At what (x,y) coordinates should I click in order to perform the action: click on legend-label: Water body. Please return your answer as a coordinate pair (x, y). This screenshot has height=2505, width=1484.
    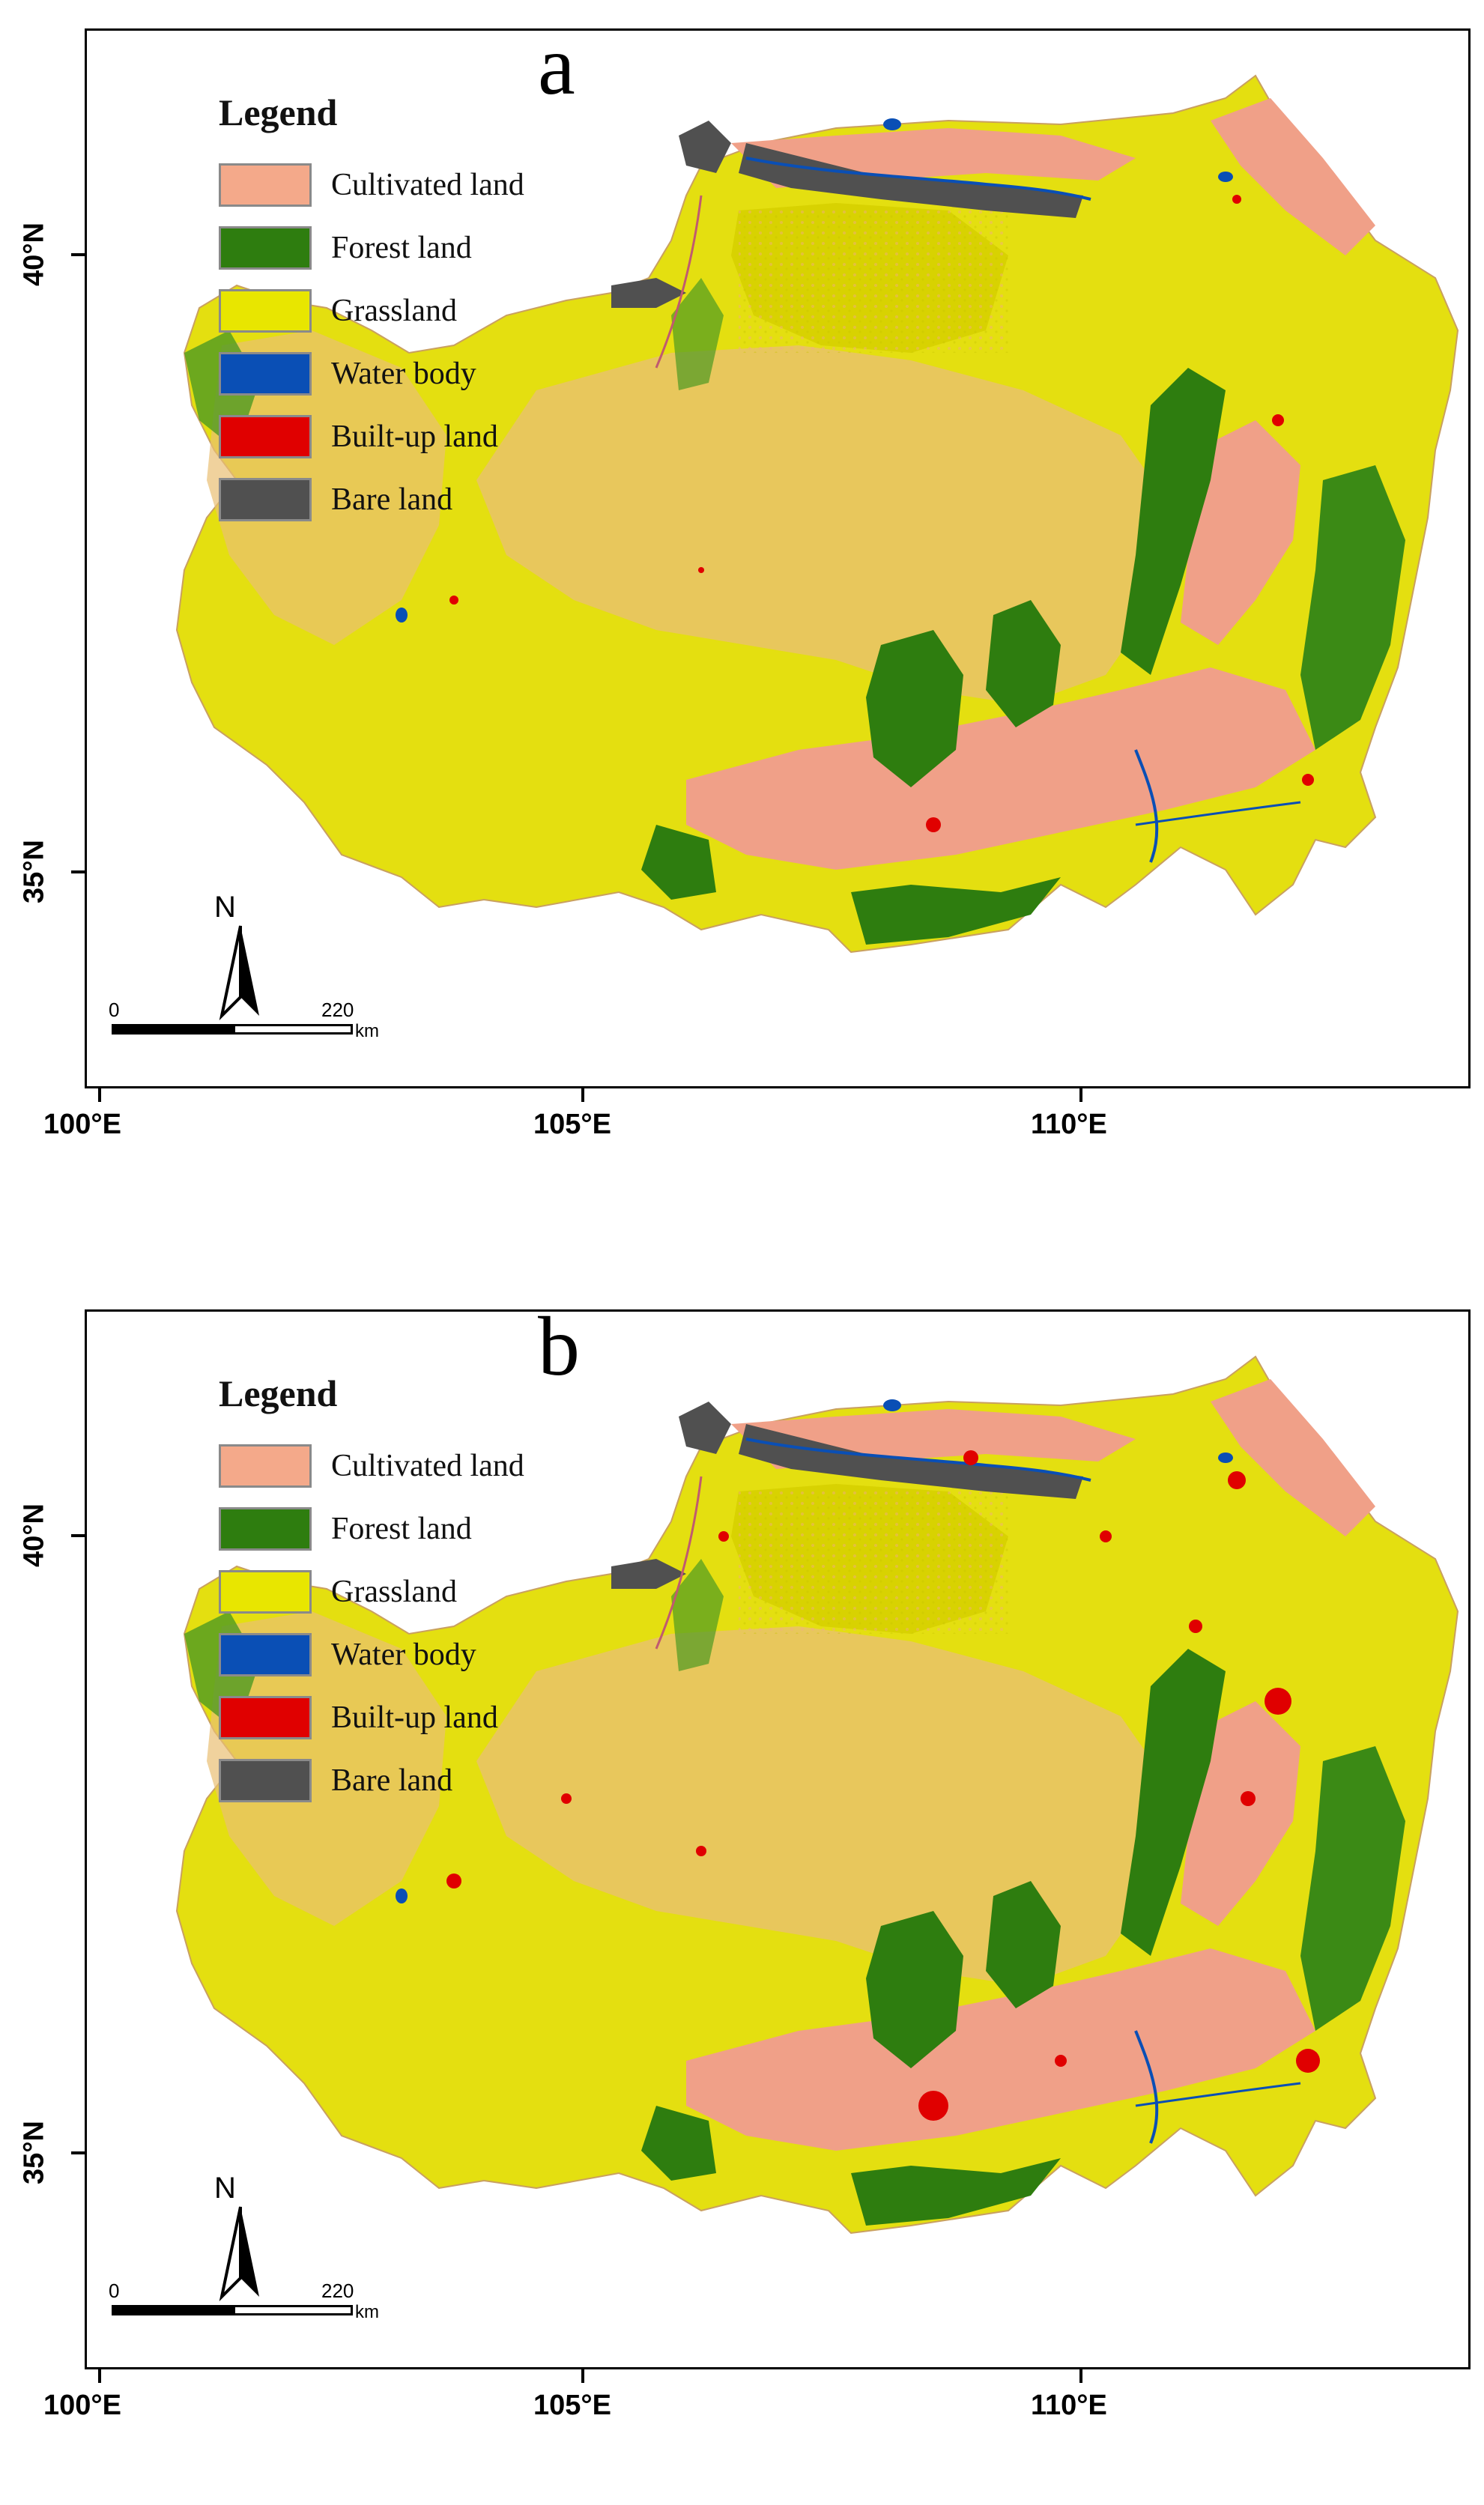
    Looking at the image, I should click on (404, 374).